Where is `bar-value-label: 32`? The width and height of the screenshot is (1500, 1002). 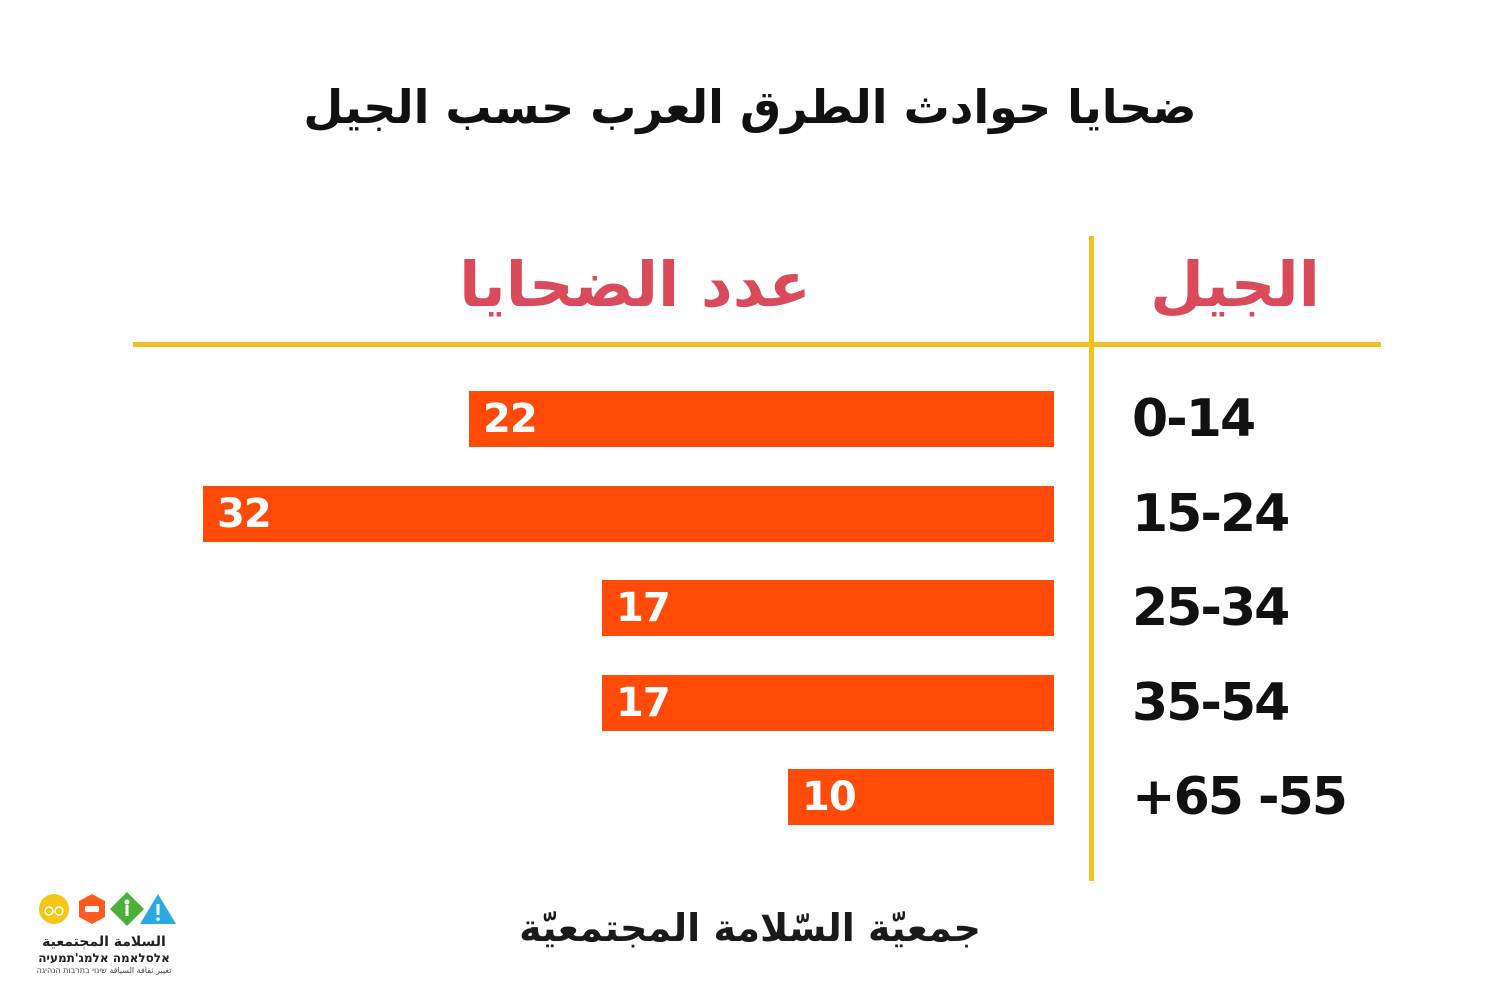 bar-value-label: 32 is located at coordinates (244, 514).